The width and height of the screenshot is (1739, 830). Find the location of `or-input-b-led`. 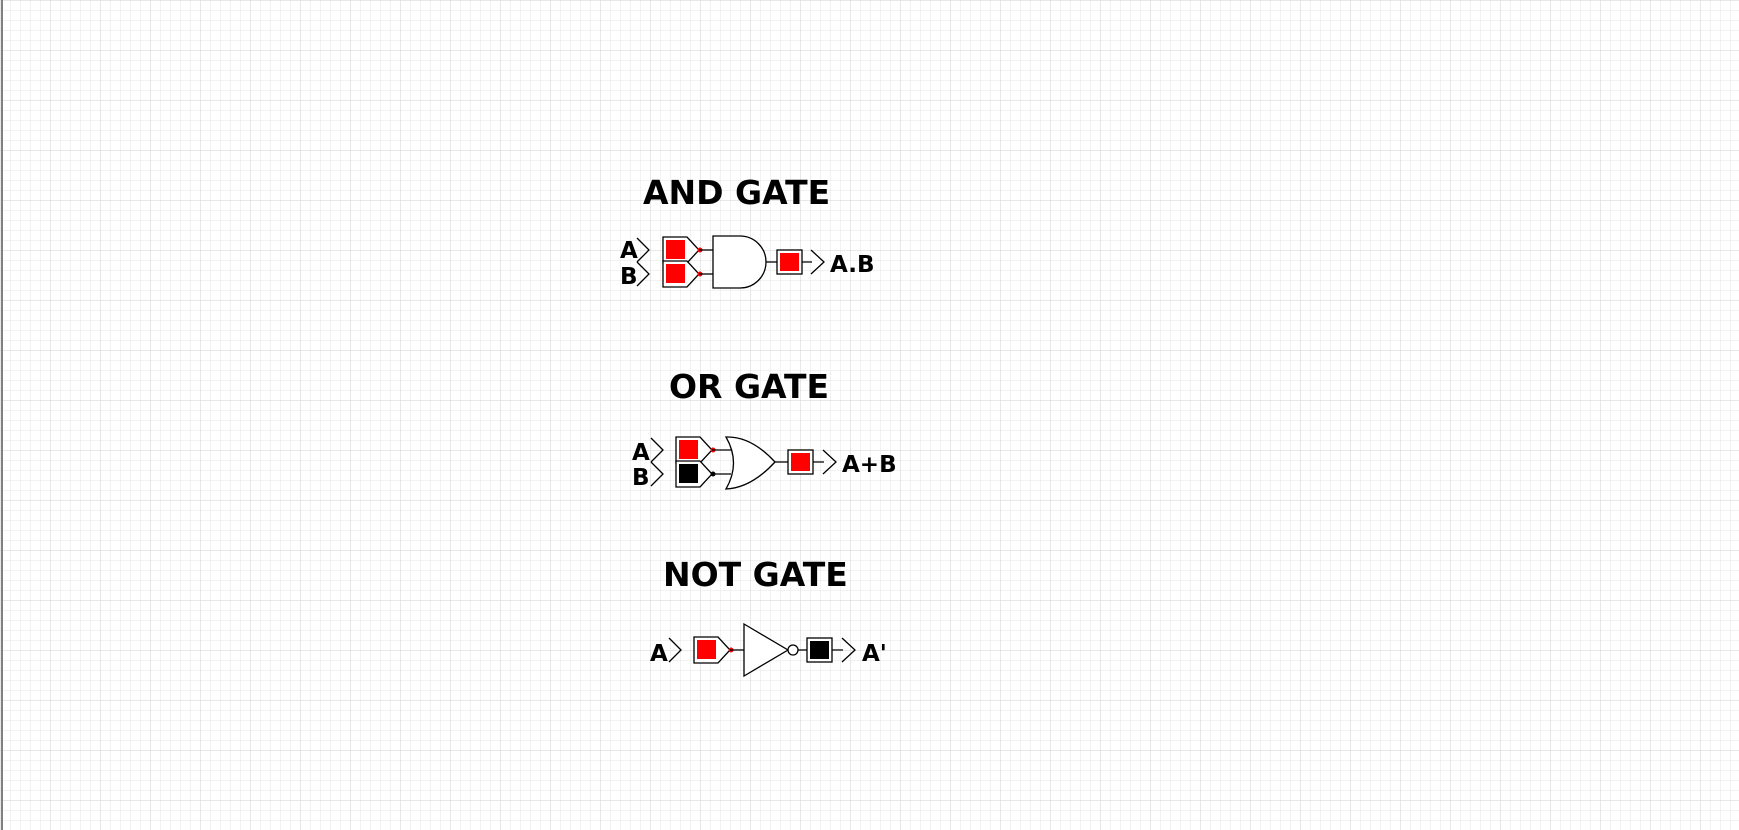

or-input-b-led is located at coordinates (688, 473).